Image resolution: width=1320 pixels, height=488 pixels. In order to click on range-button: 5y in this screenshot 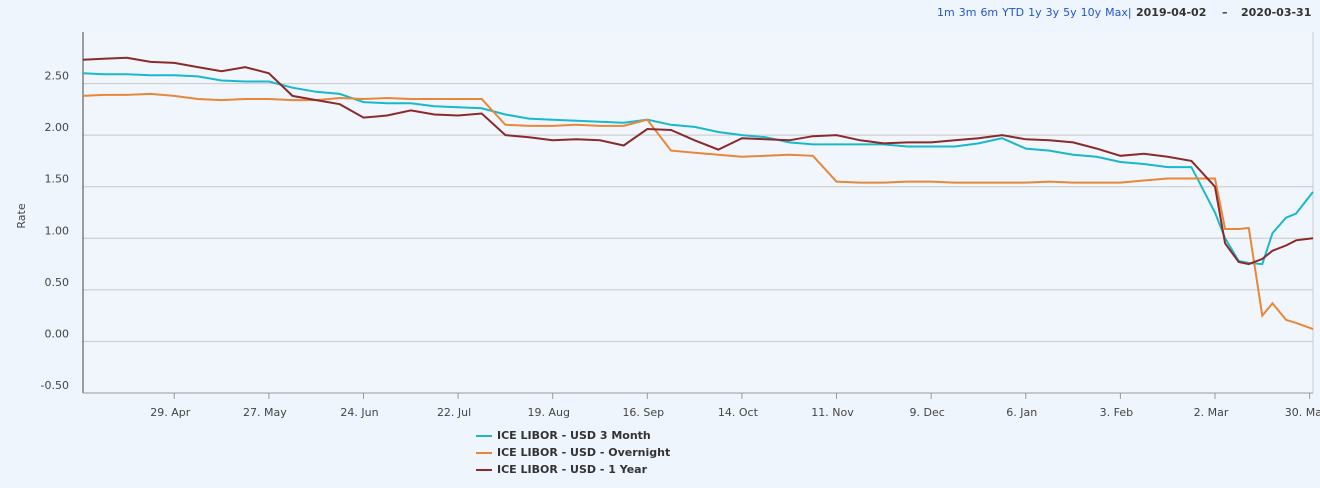, I will do `click(1070, 12)`.